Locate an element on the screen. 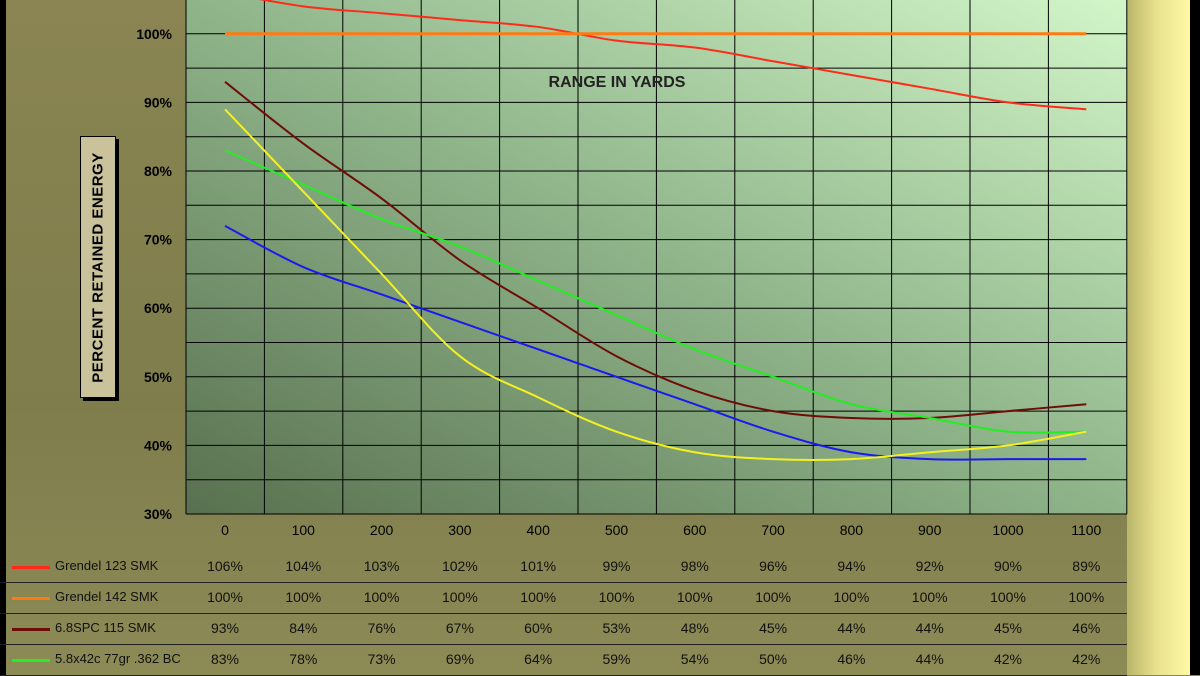  table-cell: 96% is located at coordinates (773, 566).